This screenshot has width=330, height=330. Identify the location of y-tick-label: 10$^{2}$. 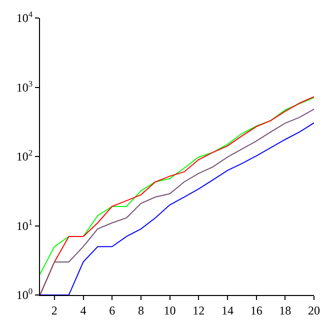
(24, 156).